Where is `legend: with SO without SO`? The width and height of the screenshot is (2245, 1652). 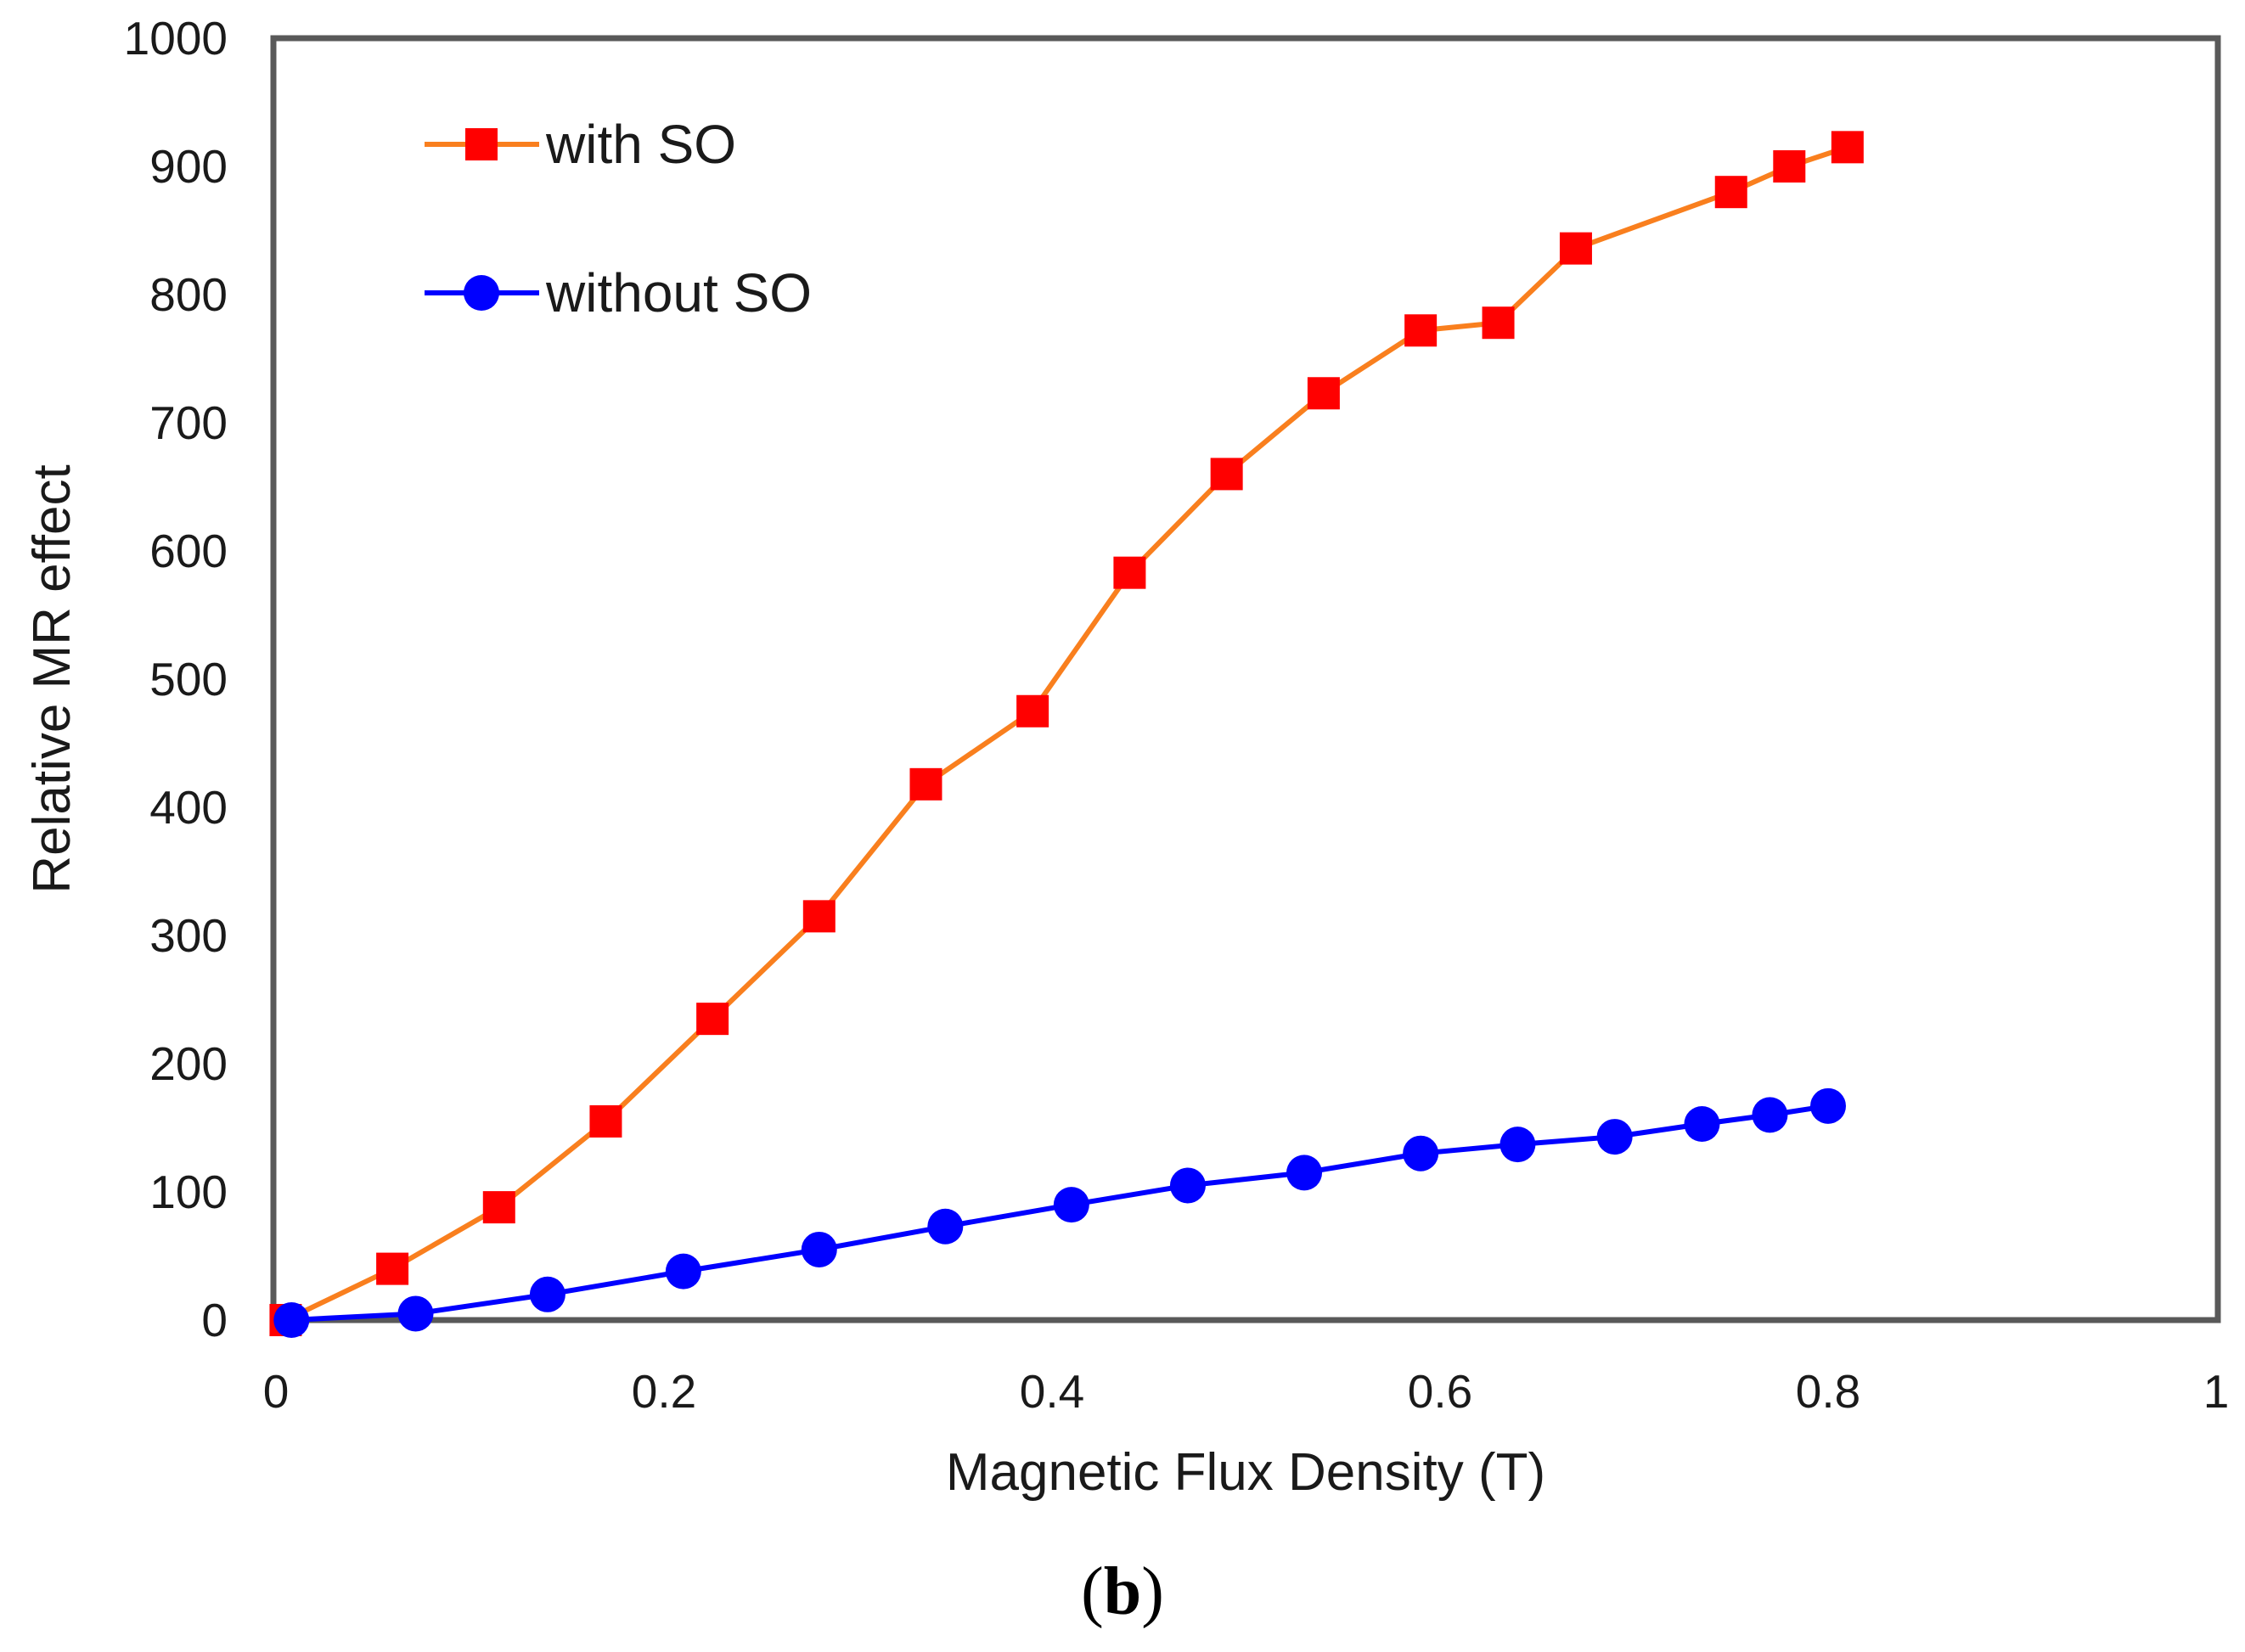
legend: with SO without SO is located at coordinates (618, 219).